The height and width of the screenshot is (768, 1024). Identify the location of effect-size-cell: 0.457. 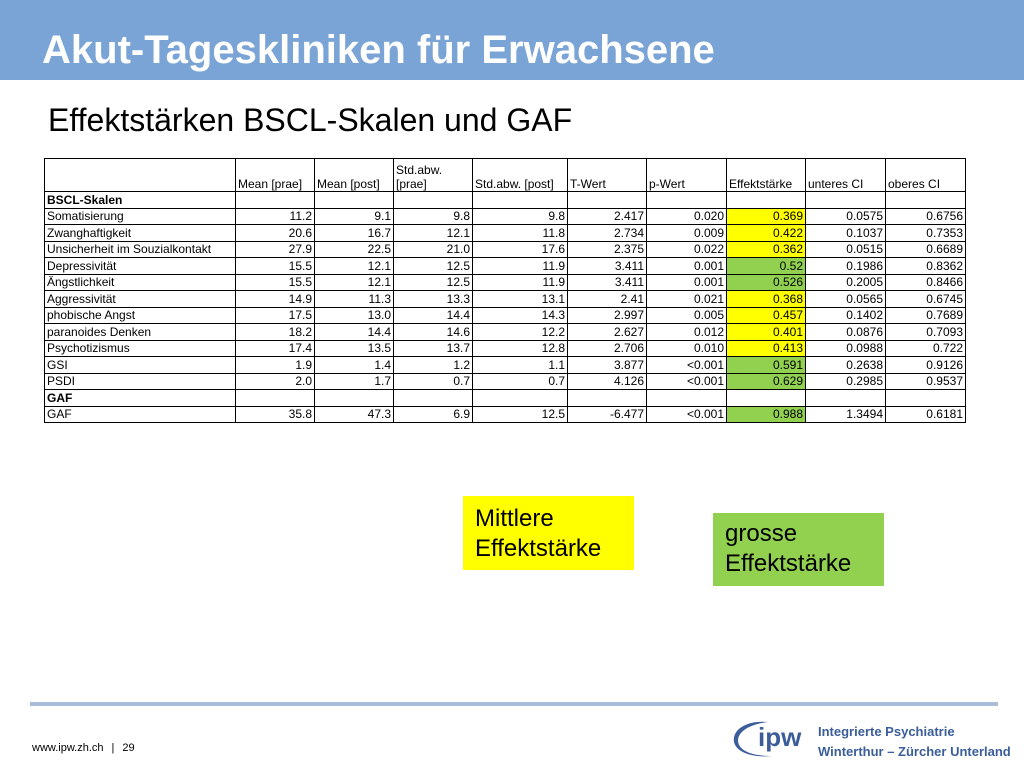
(766, 315).